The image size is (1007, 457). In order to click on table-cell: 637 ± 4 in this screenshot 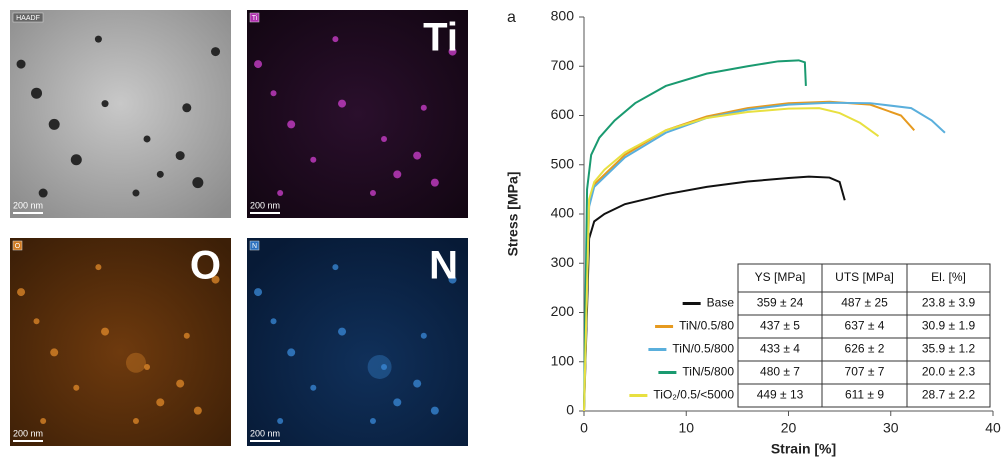, I will do `click(865, 326)`.